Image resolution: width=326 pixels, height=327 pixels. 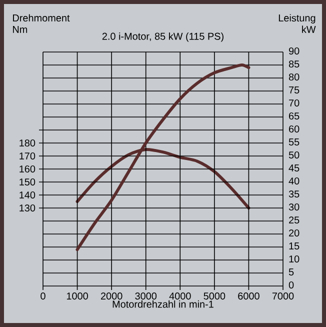 What do you see at coordinates (294, 259) in the screenshot?
I see `y2-tick-label: 10` at bounding box center [294, 259].